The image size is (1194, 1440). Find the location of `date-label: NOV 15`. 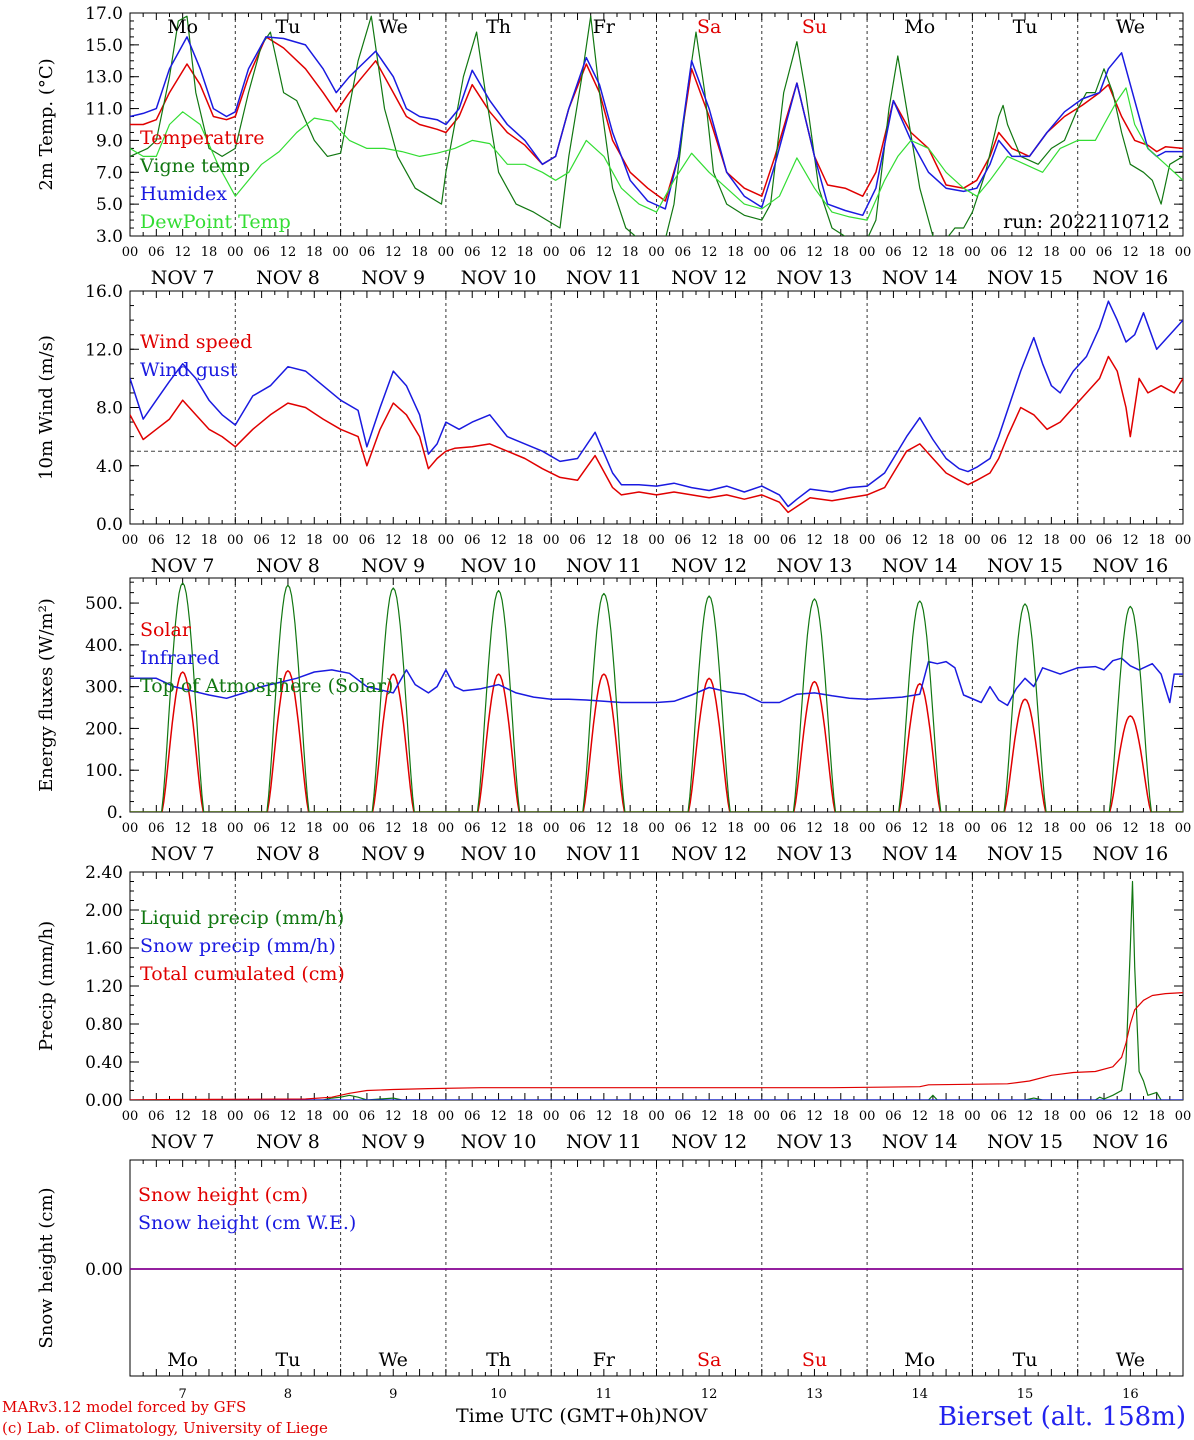

date-label: NOV 15 is located at coordinates (1025, 566).